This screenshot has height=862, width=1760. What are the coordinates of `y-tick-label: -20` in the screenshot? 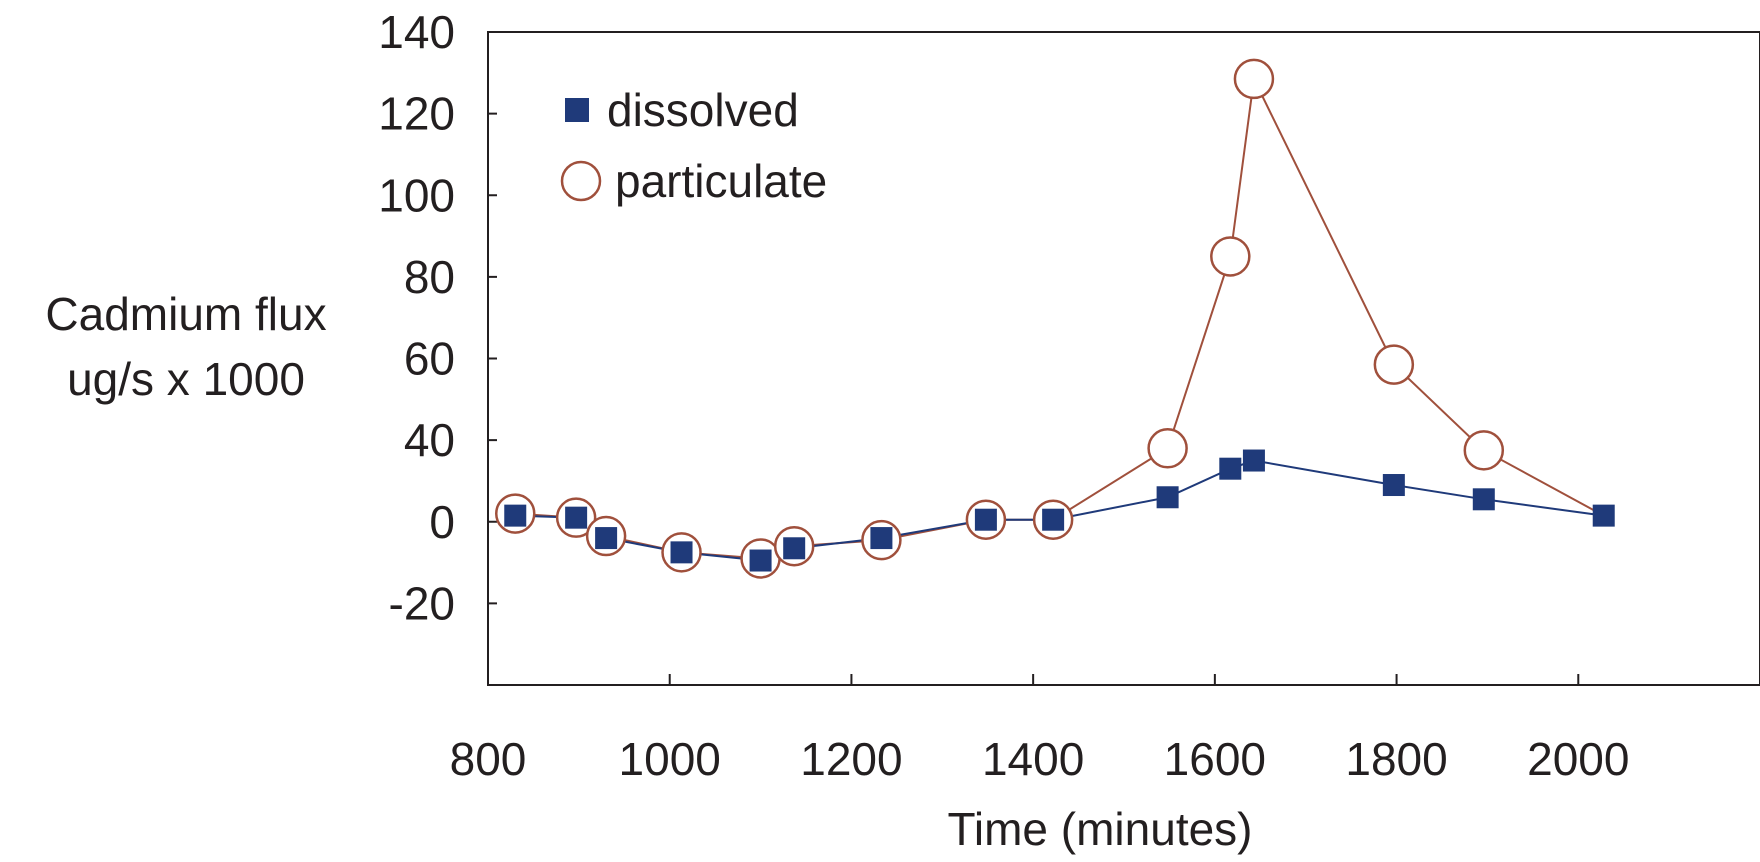 It's located at (422, 603).